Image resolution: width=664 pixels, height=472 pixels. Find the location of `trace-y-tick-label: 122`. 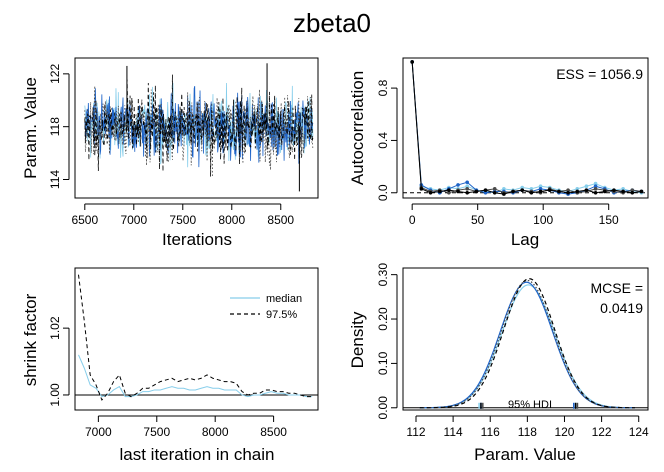

trace-y-tick-label: 122 is located at coordinates (55, 74).